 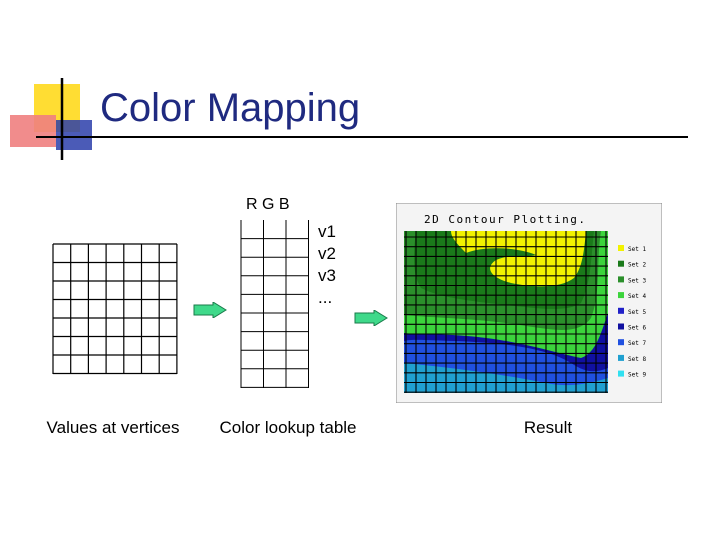 What do you see at coordinates (637, 328) in the screenshot?
I see `legend-label: Set 6` at bounding box center [637, 328].